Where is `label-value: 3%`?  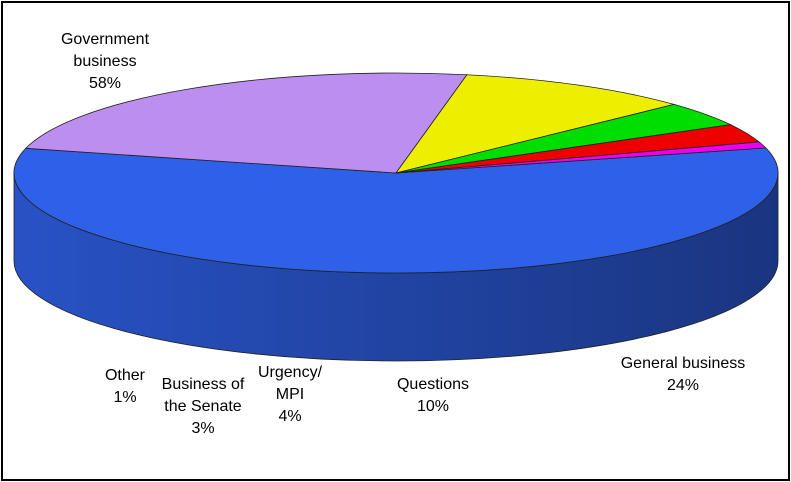
label-value: 3% is located at coordinates (203, 428).